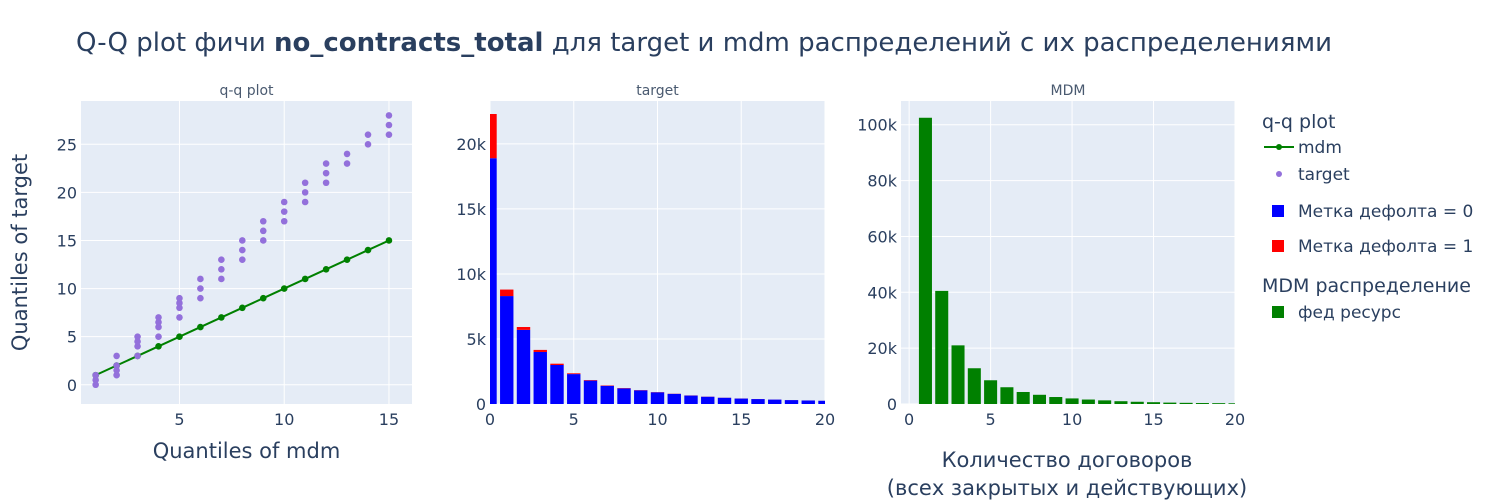  What do you see at coordinates (1336, 313) in the screenshot?
I see `legend-item-fed: фед ресурс` at bounding box center [1336, 313].